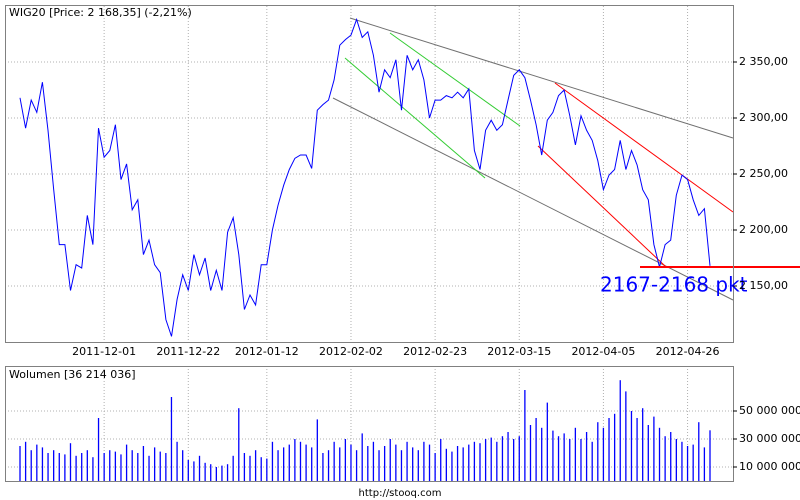 The image size is (800, 500). What do you see at coordinates (763, 285) in the screenshot?
I see `y-tick-label: 2 150,00` at bounding box center [763, 285].